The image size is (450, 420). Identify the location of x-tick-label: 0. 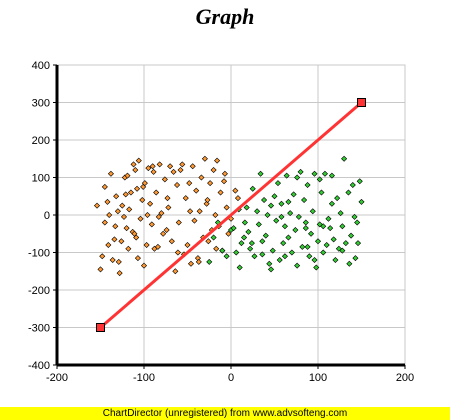
(231, 378).